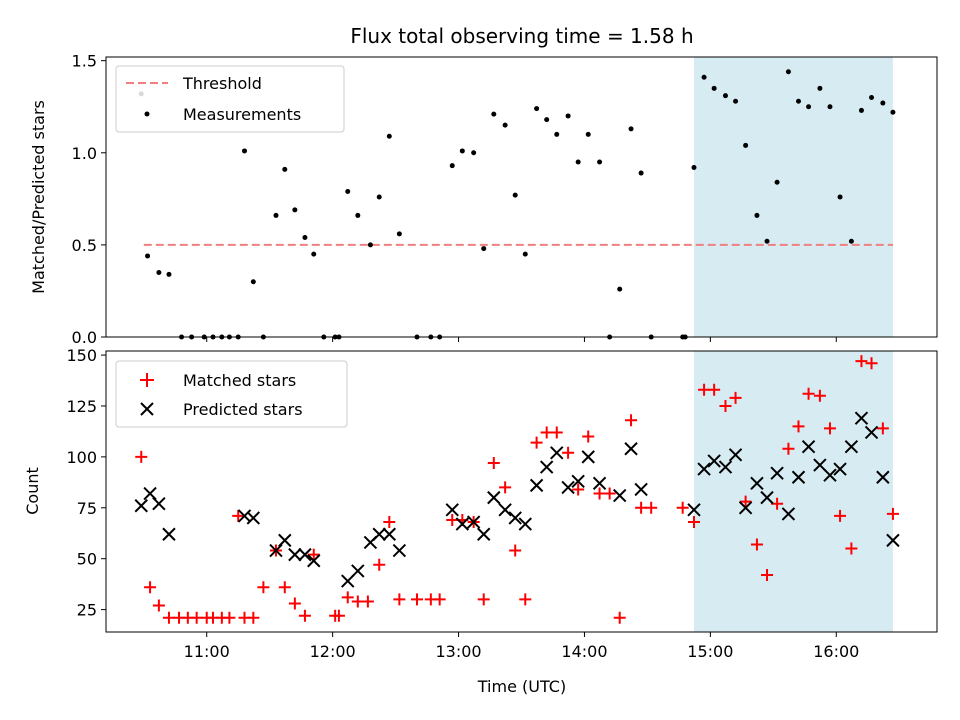 Image resolution: width=960 pixels, height=720 pixels. Describe the element at coordinates (222, 83) in the screenshot. I see `legend-threshold-label: Threshold` at that location.